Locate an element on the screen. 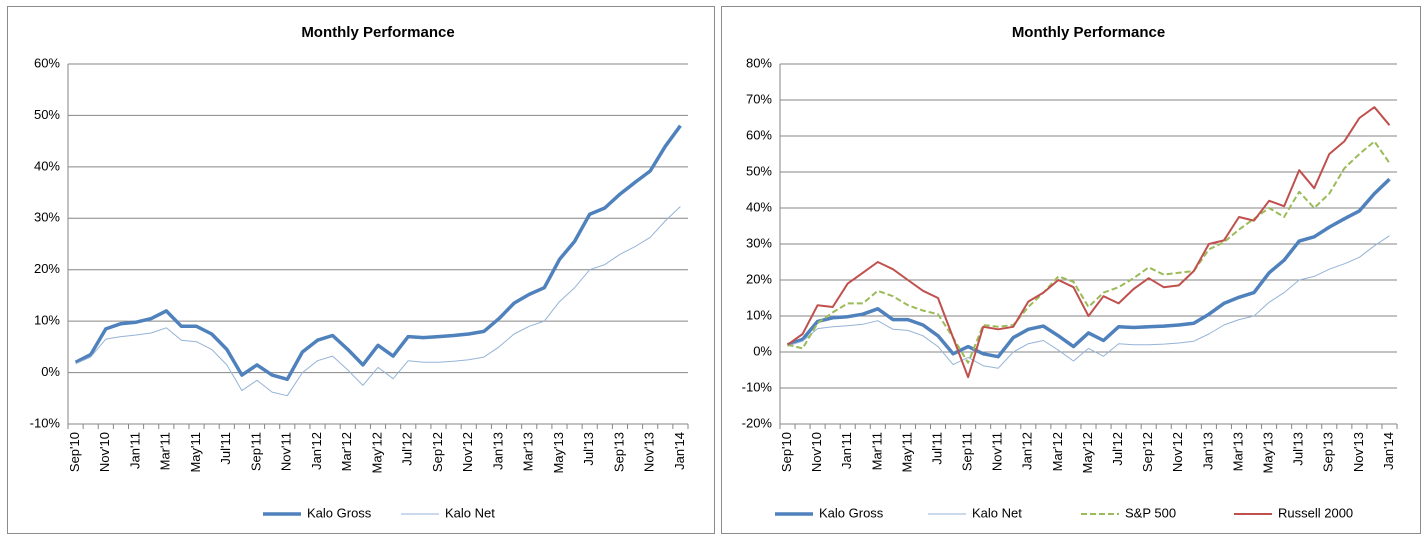 Image resolution: width=1427 pixels, height=537 pixels. y-tick-label: -20% is located at coordinates (757, 422).